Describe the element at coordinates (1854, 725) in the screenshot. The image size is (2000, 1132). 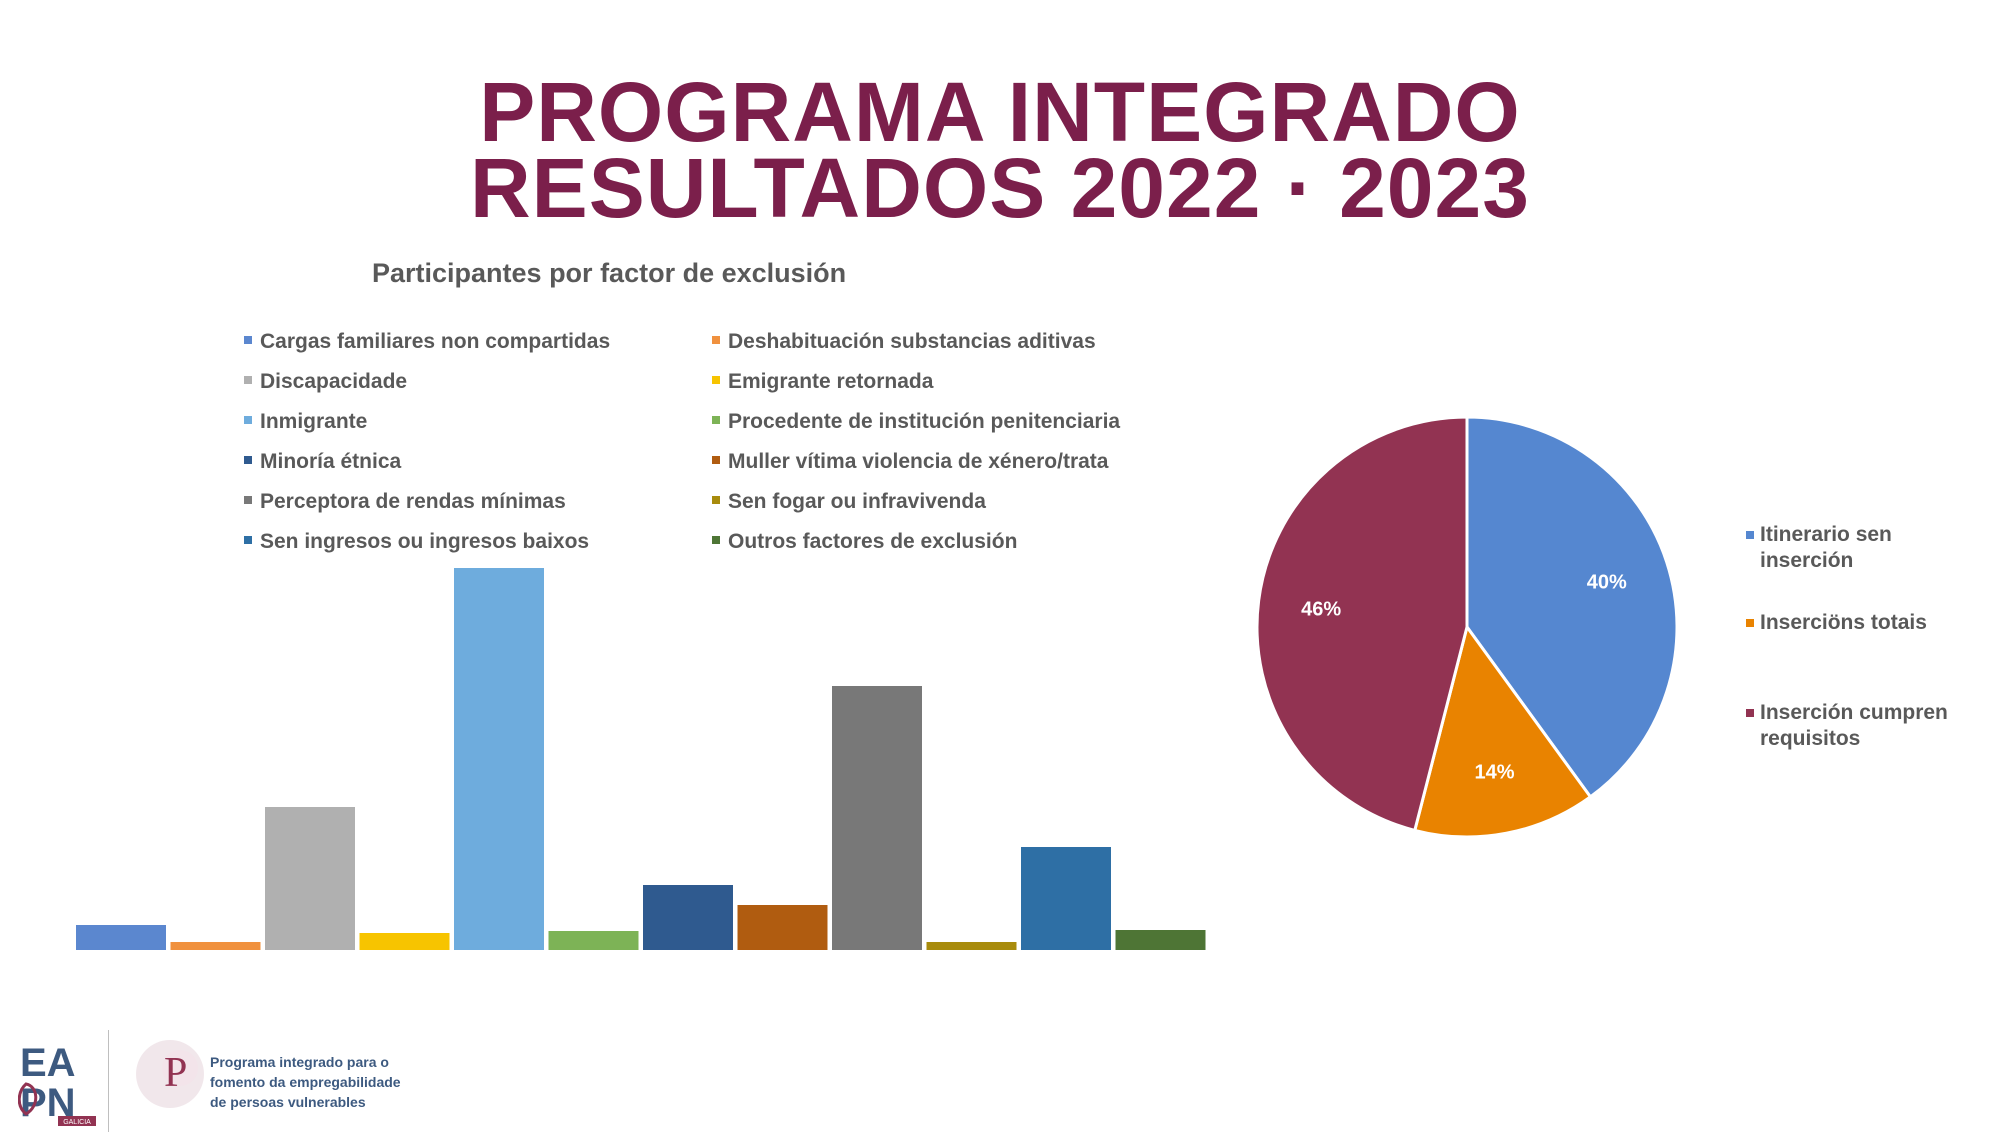
I see `legend-label: Inserción cumpren requisitos` at that location.